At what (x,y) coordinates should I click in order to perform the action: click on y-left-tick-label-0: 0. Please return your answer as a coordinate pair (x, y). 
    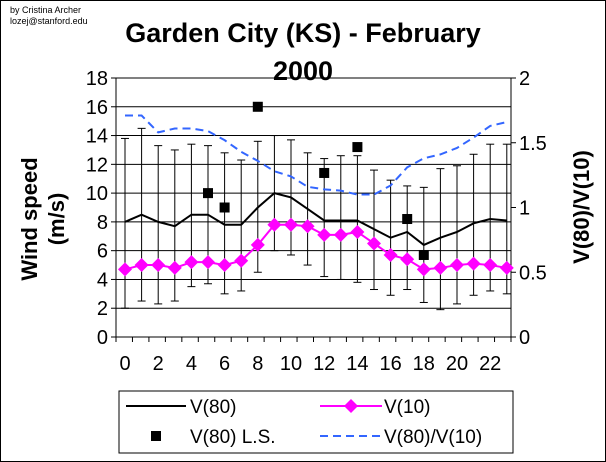
    Looking at the image, I should click on (102, 338).